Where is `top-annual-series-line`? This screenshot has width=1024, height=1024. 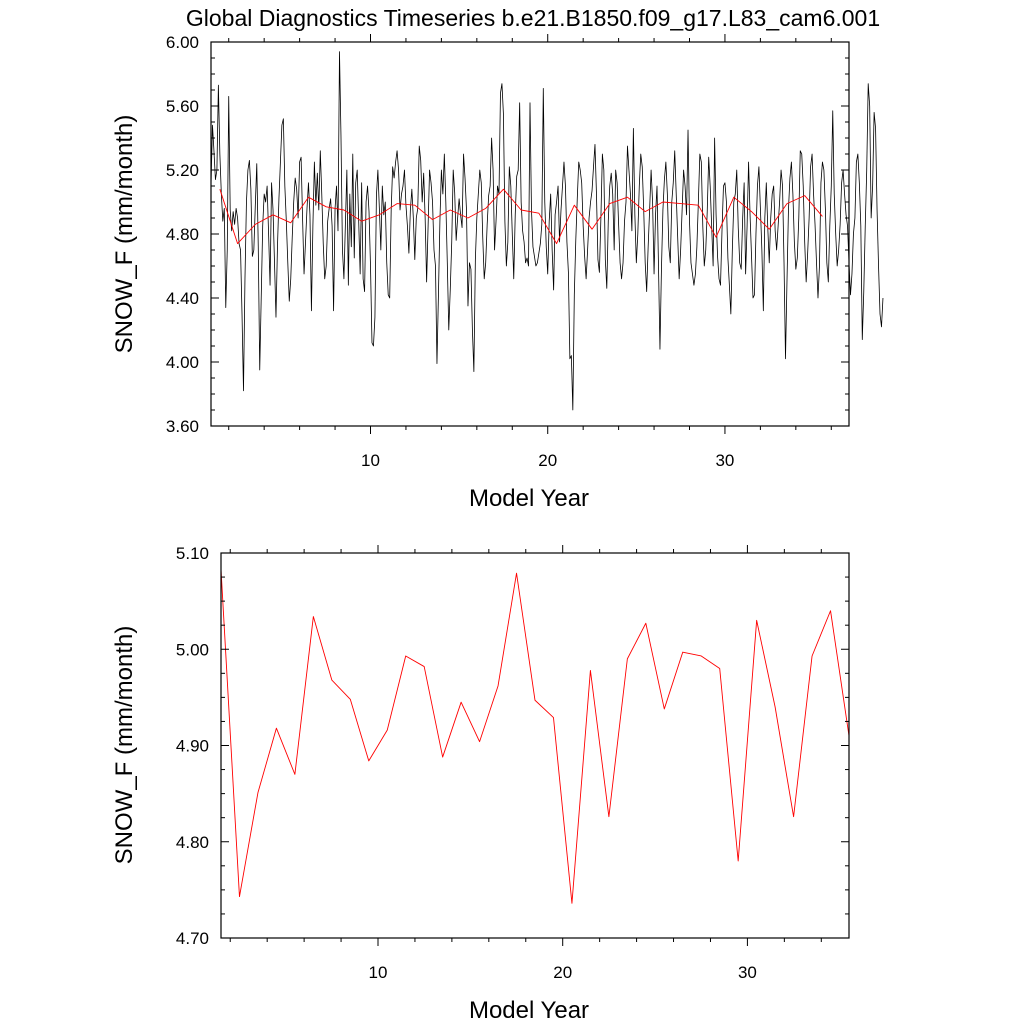
top-annual-series-line is located at coordinates (521, 216).